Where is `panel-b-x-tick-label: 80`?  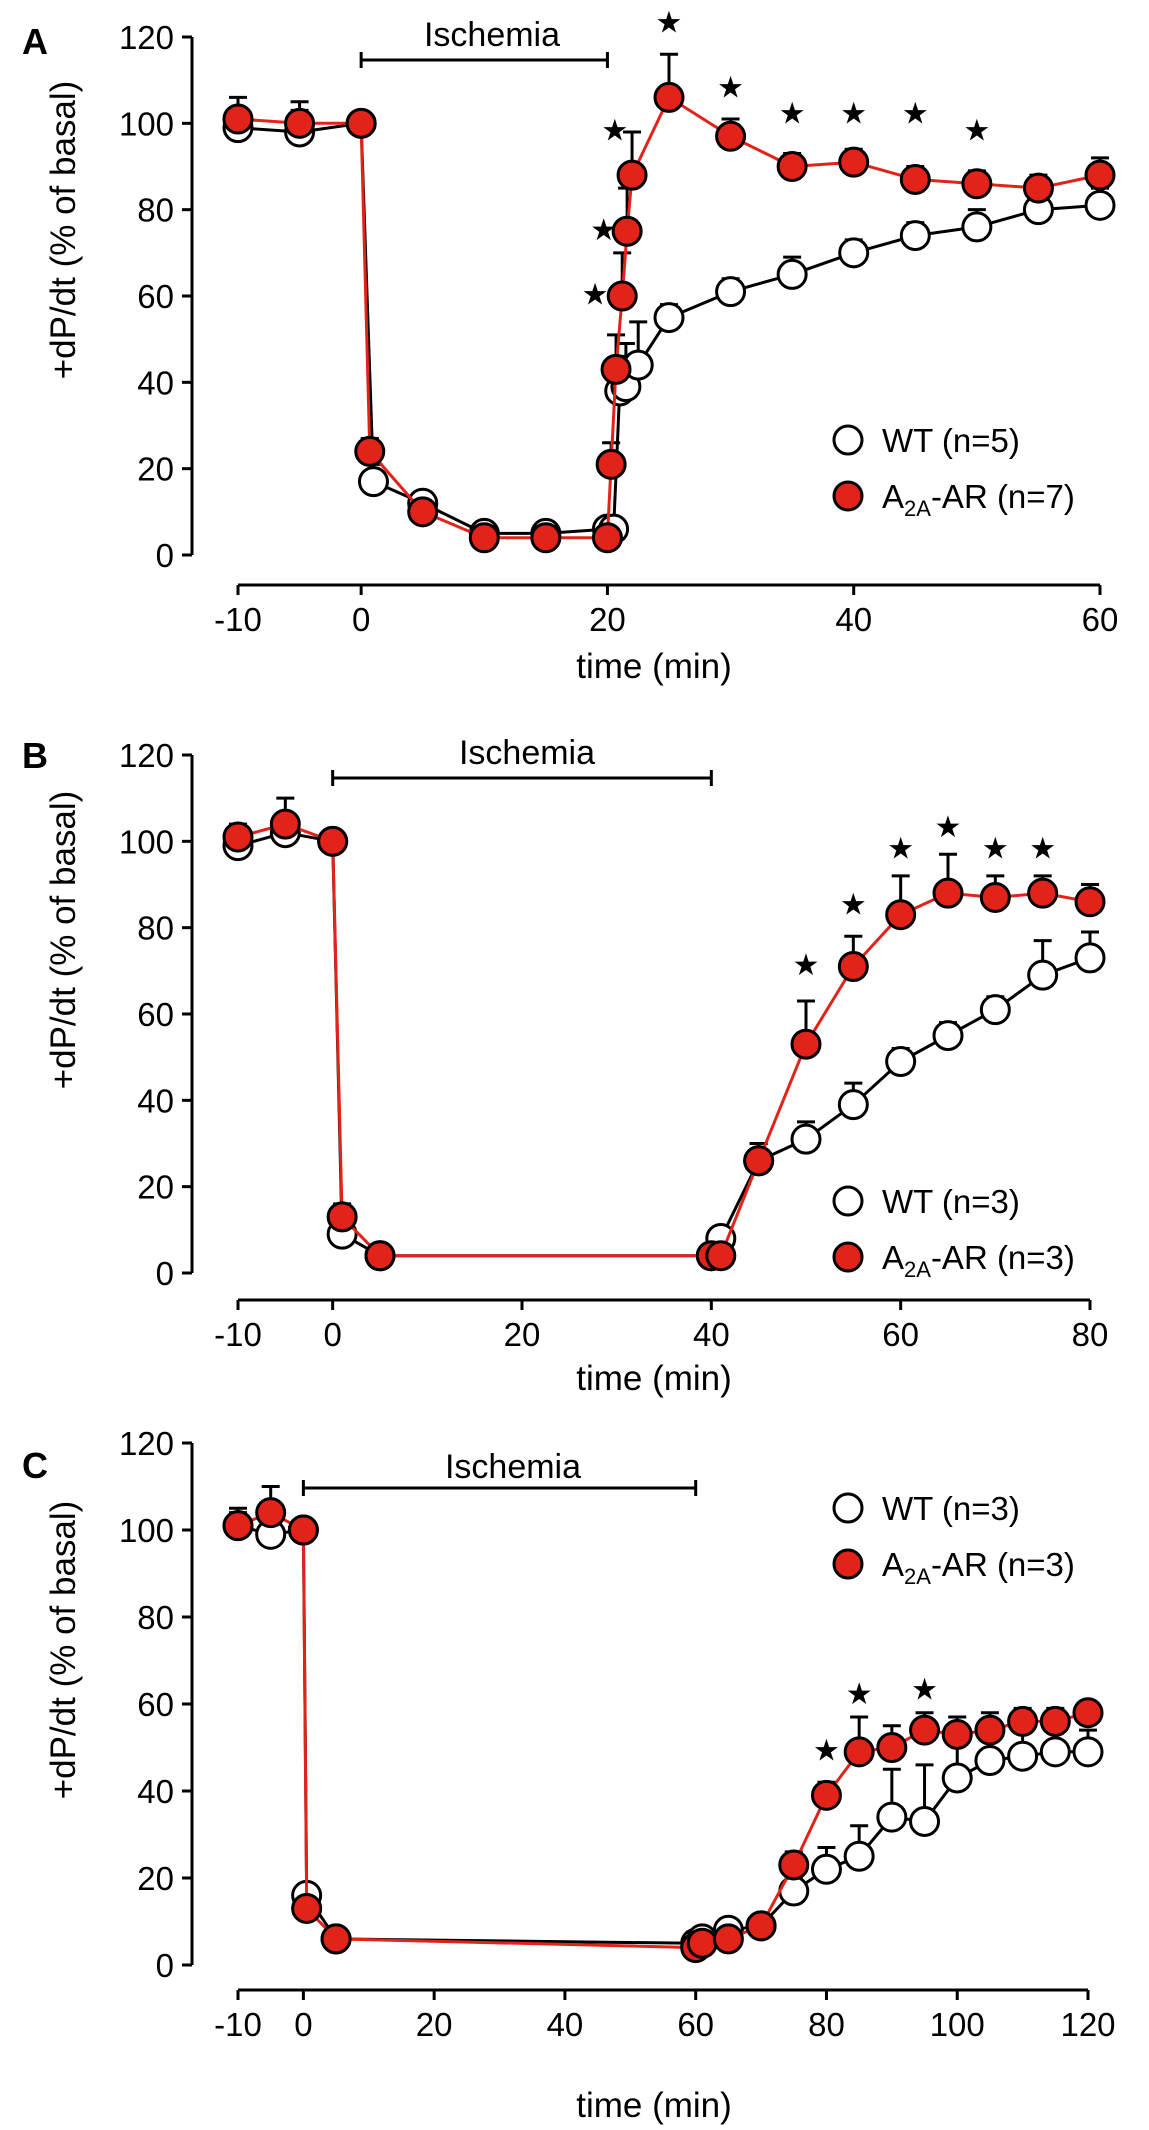
panel-b-x-tick-label: 80 is located at coordinates (1090, 1334).